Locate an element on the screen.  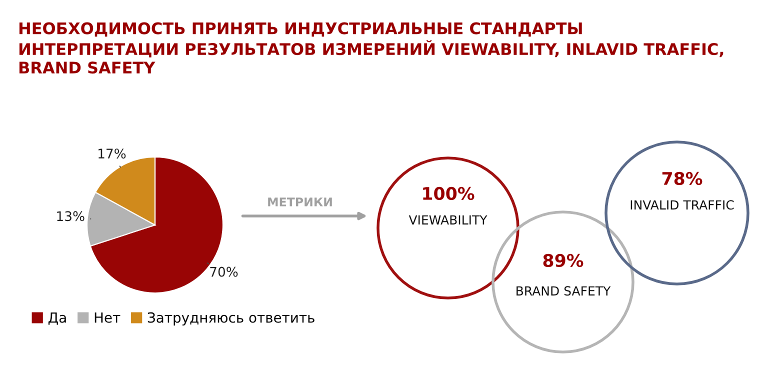
data-label: 78% is located at coordinates (682, 179).